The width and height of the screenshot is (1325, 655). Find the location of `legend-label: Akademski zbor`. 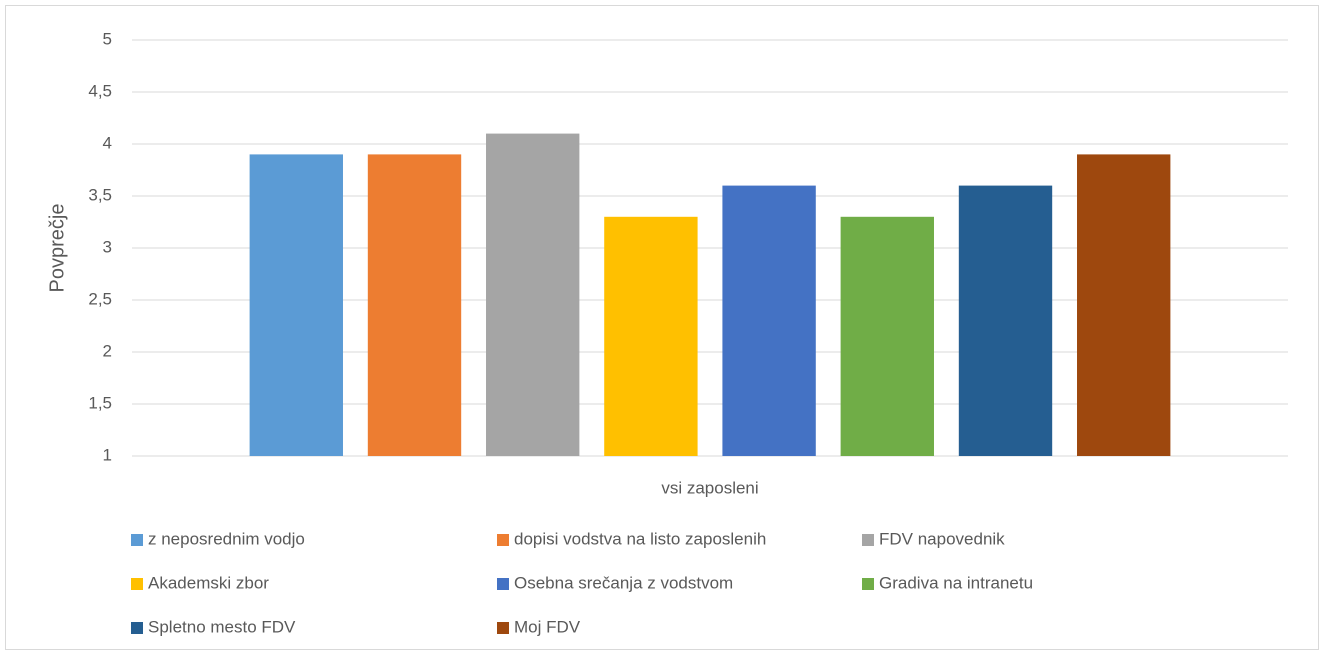

legend-label: Akademski zbor is located at coordinates (208, 582).